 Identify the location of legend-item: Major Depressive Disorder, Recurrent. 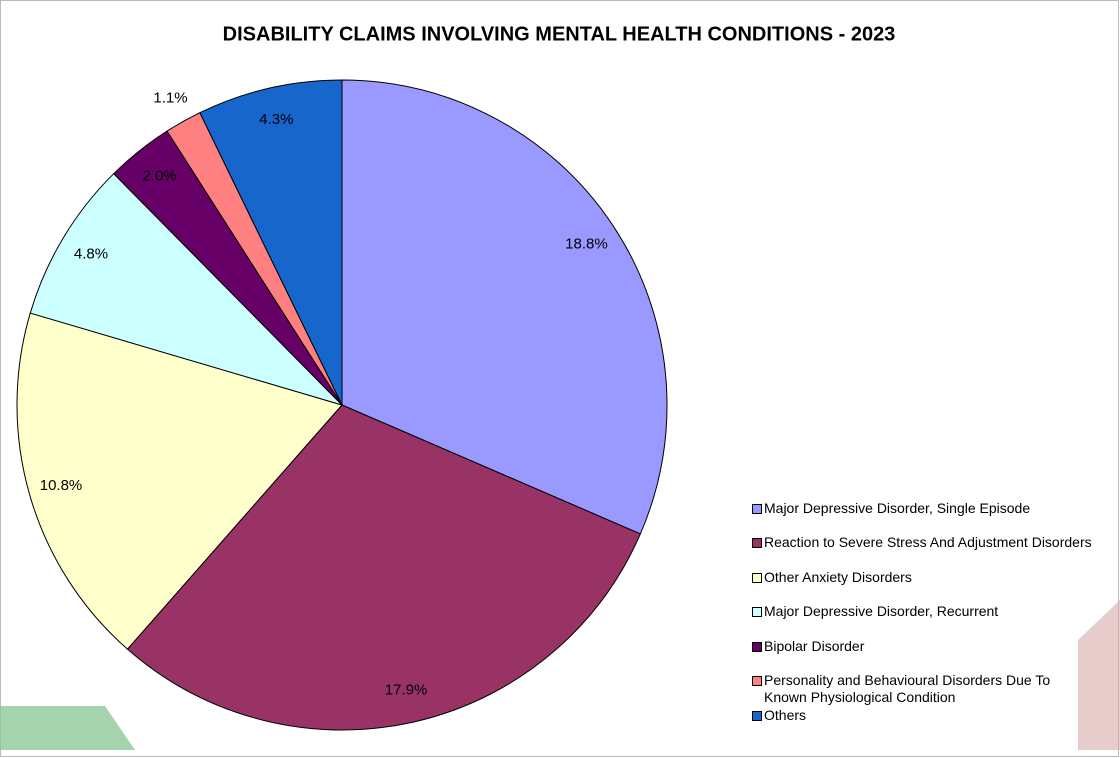
(922, 611).